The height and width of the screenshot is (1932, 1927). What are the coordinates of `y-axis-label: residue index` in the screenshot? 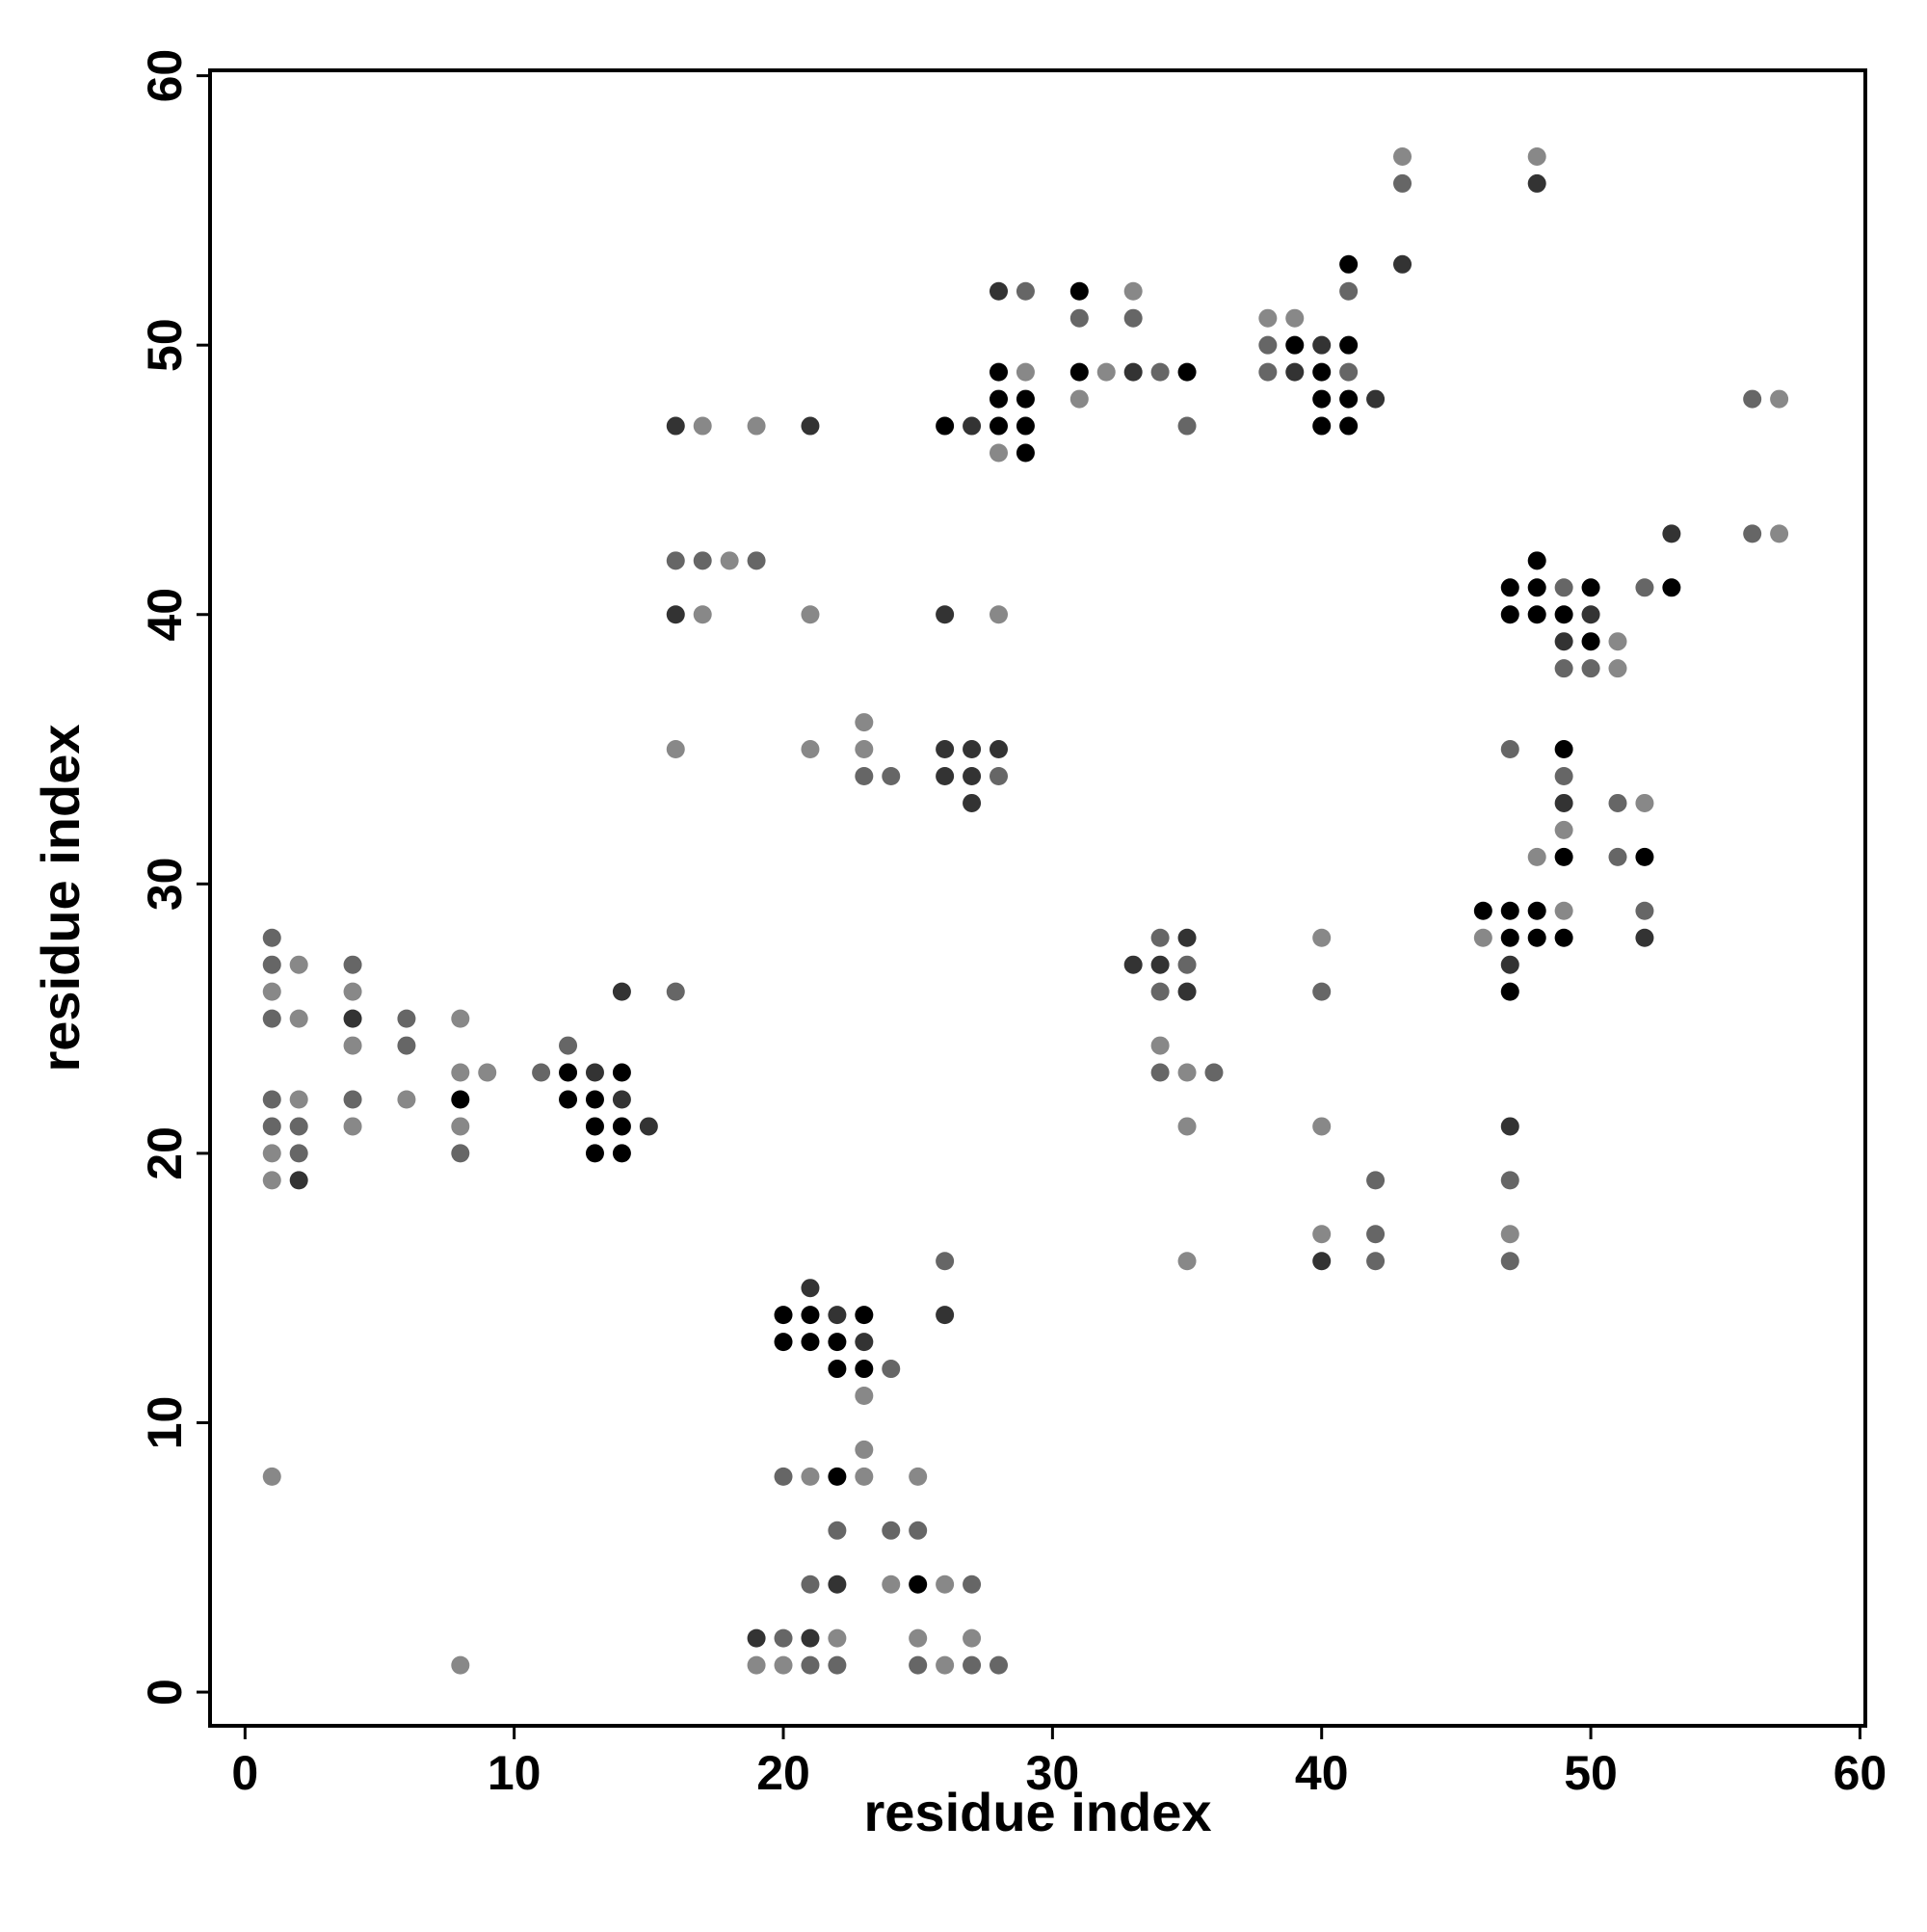 It's located at (60, 898).